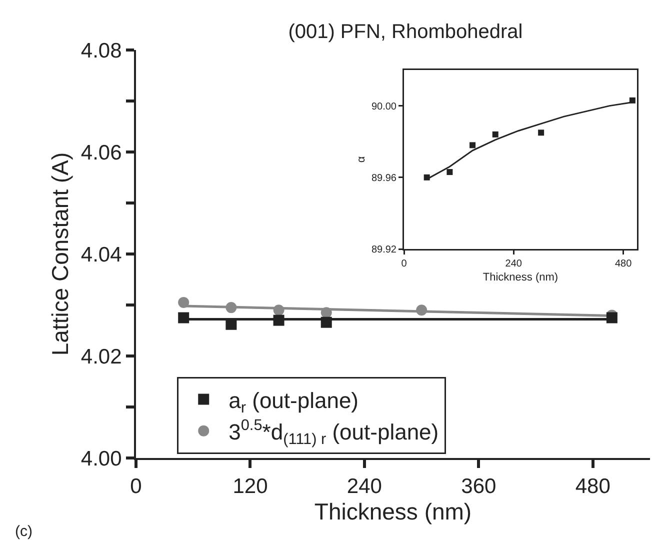 Image resolution: width=654 pixels, height=551 pixels. Describe the element at coordinates (384, 250) in the screenshot. I see `y-tick-label: 89.92` at that location.